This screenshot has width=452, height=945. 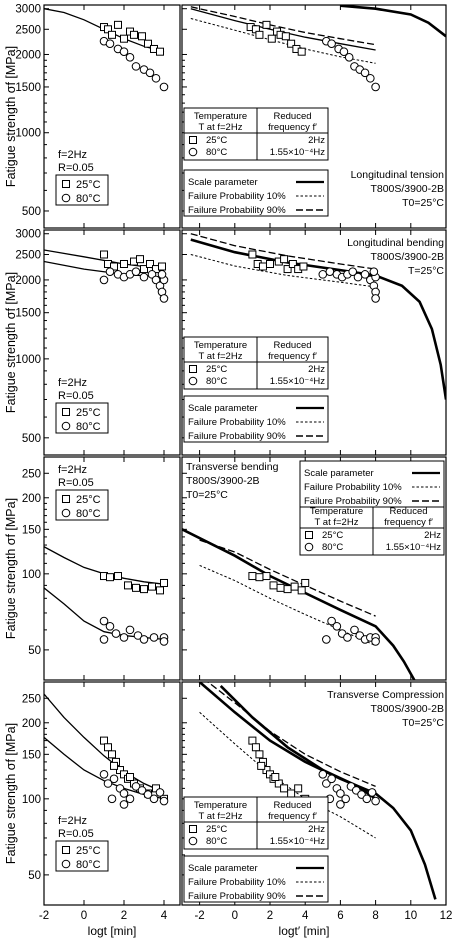 I want to click on panel-title-line: T800S/3900-2B, so click(x=407, y=189).